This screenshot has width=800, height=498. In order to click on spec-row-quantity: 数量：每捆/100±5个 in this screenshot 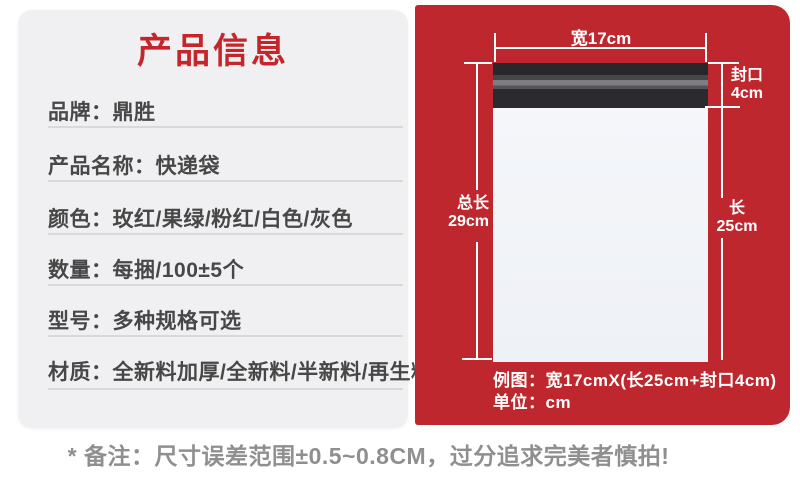, I will do `click(225, 270)`.